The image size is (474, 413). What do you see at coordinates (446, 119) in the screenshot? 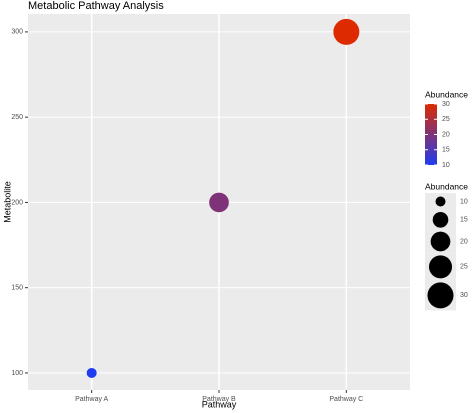
I see `color-bar-label: 25` at bounding box center [446, 119].